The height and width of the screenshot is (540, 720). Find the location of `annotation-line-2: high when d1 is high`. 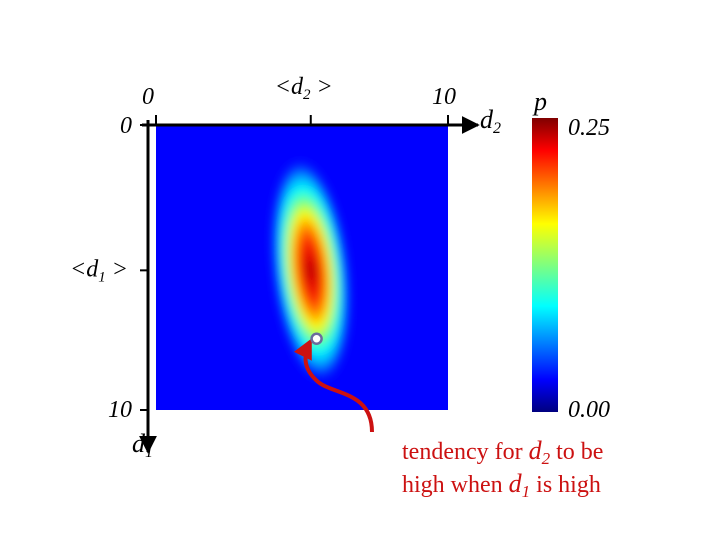

annotation-line-2: high when d1 is high is located at coordinates (501, 485).